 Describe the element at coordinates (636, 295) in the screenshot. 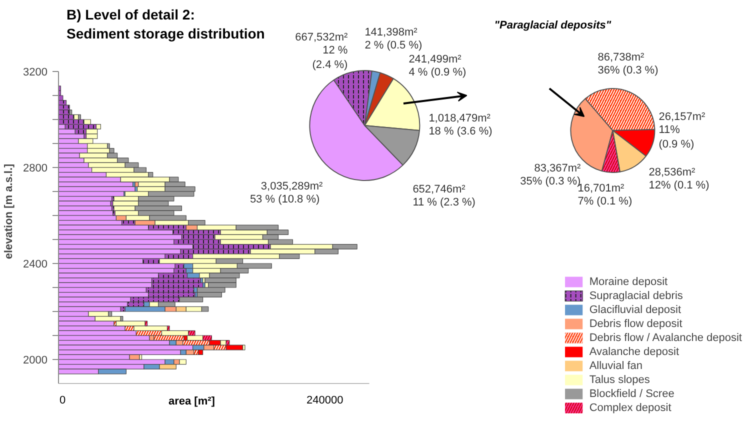

I see `legend-label: Supraglacial debris` at that location.